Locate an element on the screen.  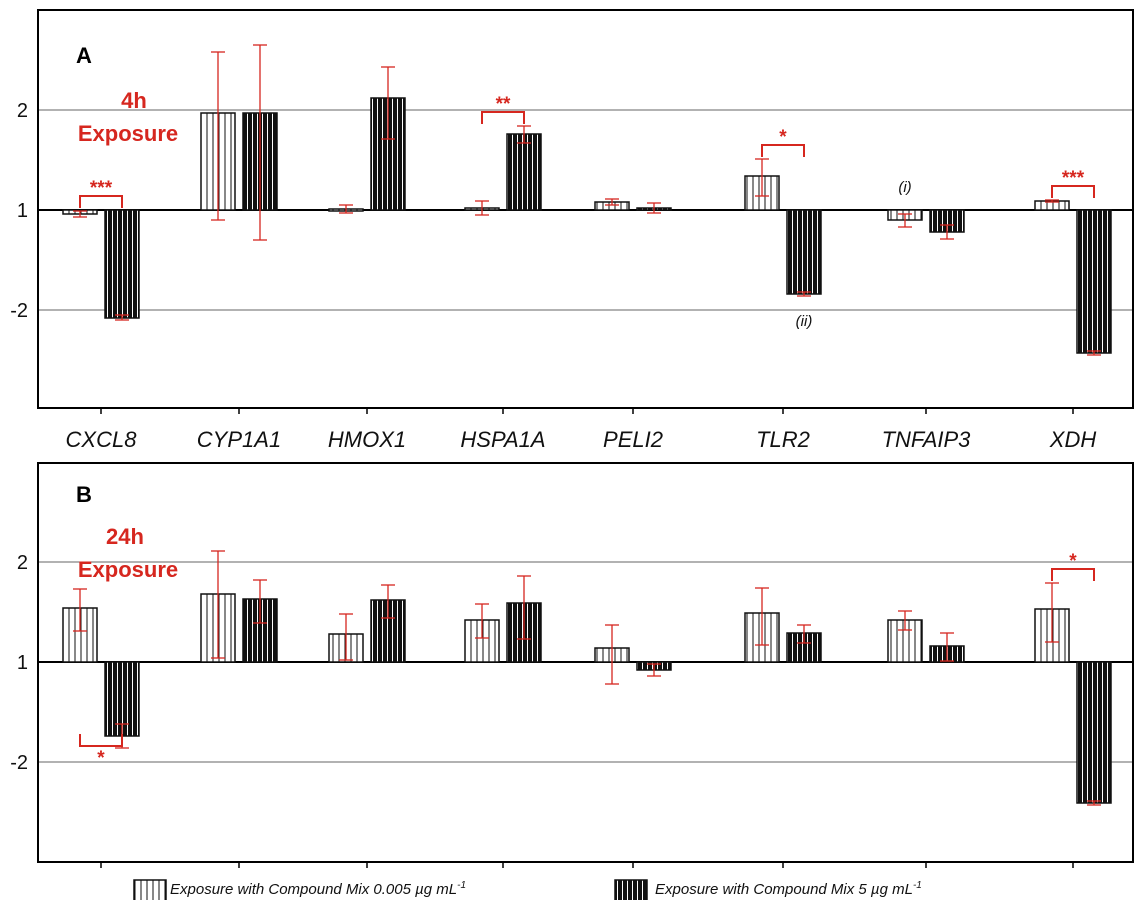
bar-annotation: (i) is located at coordinates (904, 187).